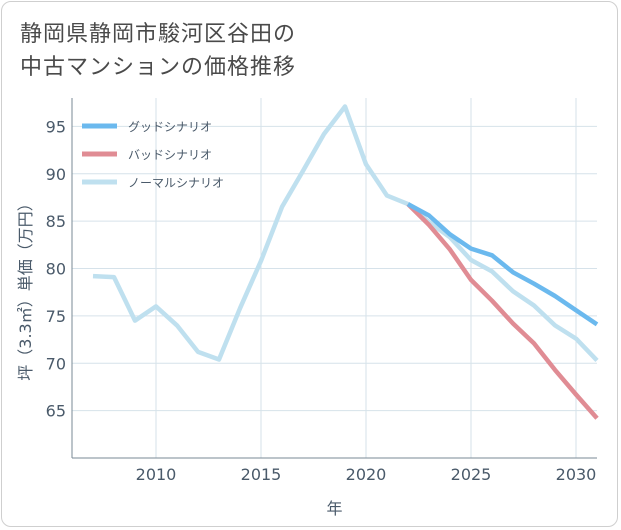 The image size is (621, 530). What do you see at coordinates (56, 174) in the screenshot?
I see `y-tick-label: 90` at bounding box center [56, 174].